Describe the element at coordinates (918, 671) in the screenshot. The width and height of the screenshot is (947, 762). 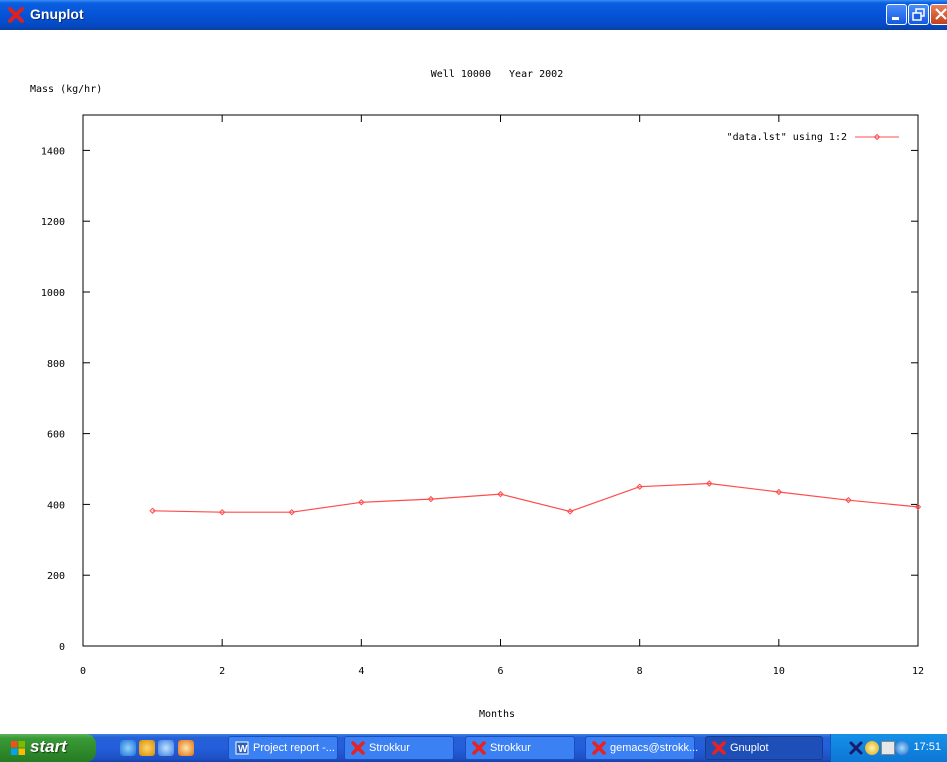
I see `x-tick-label: 12` at that location.